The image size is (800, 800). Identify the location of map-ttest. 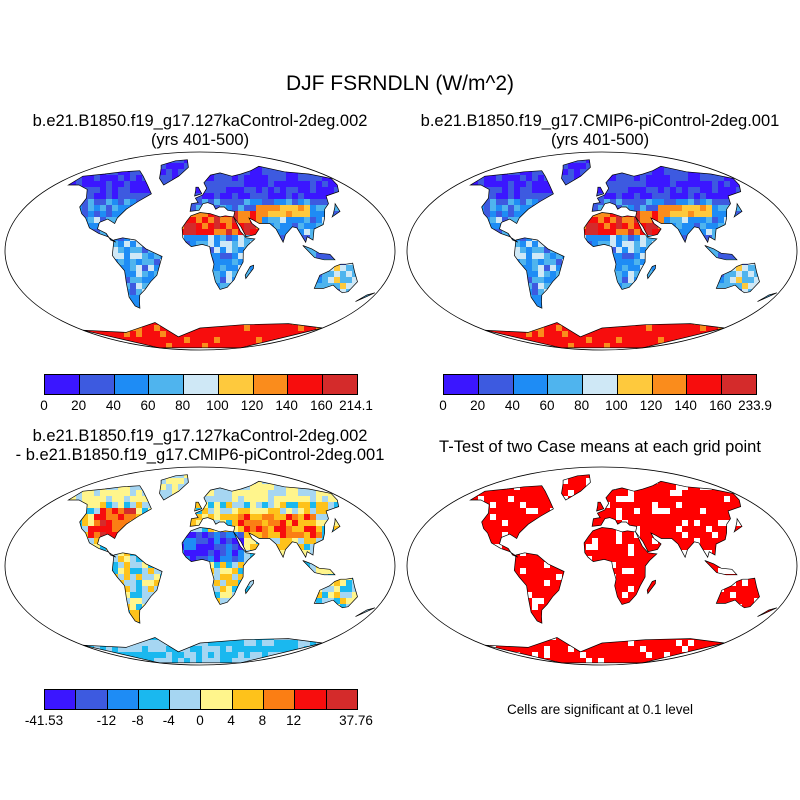
(602, 566).